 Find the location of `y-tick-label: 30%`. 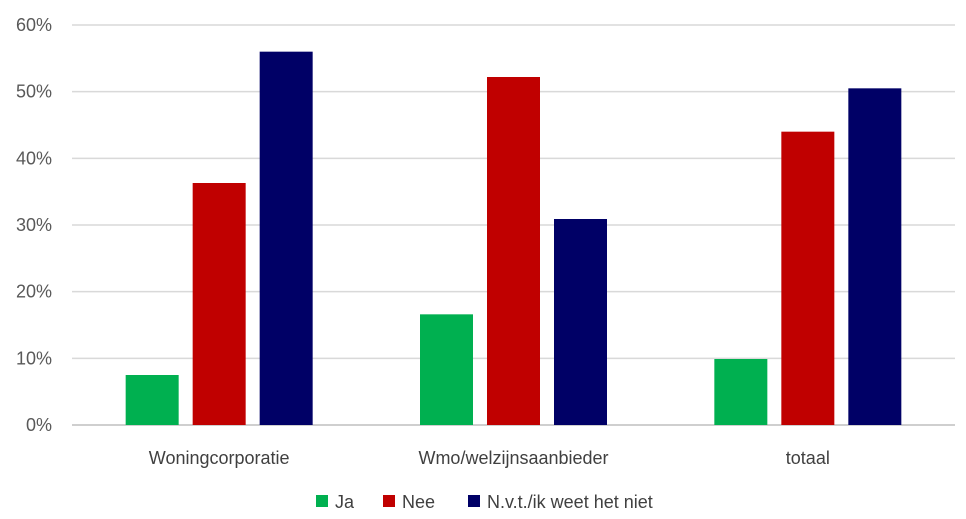

y-tick-label: 30% is located at coordinates (34, 225).